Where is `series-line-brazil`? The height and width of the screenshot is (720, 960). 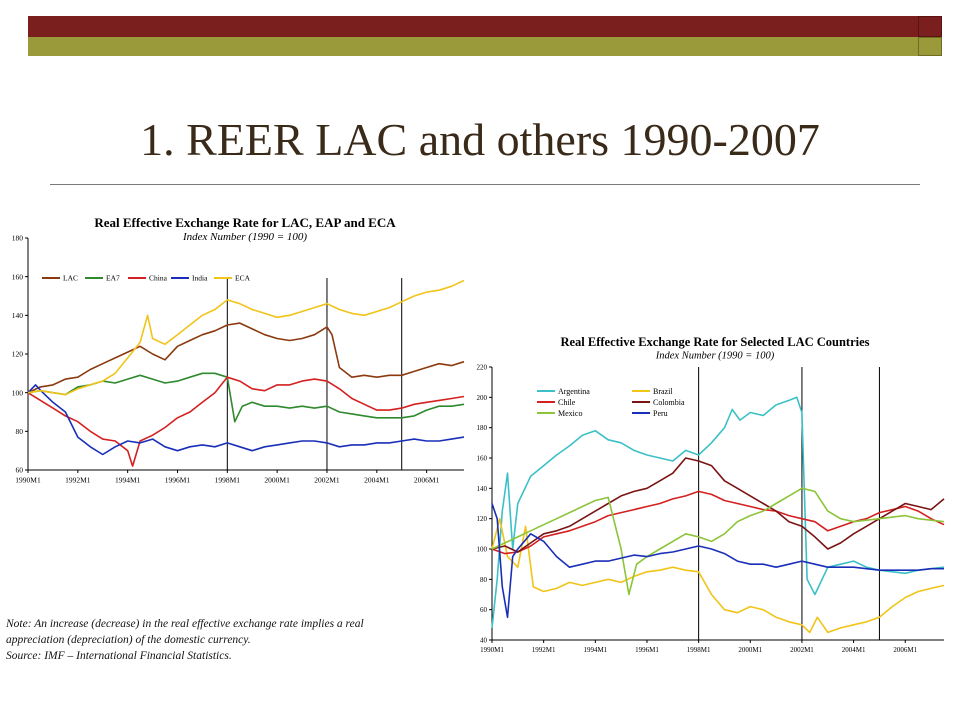 series-line-brazil is located at coordinates (718, 575).